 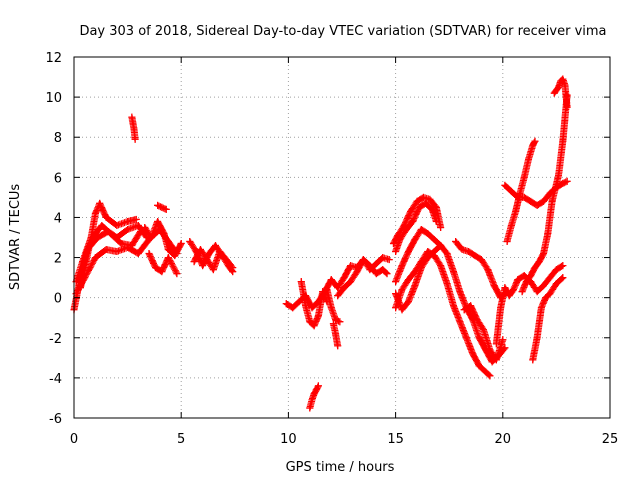 I want to click on series-prn-f, so click(x=163, y=238).